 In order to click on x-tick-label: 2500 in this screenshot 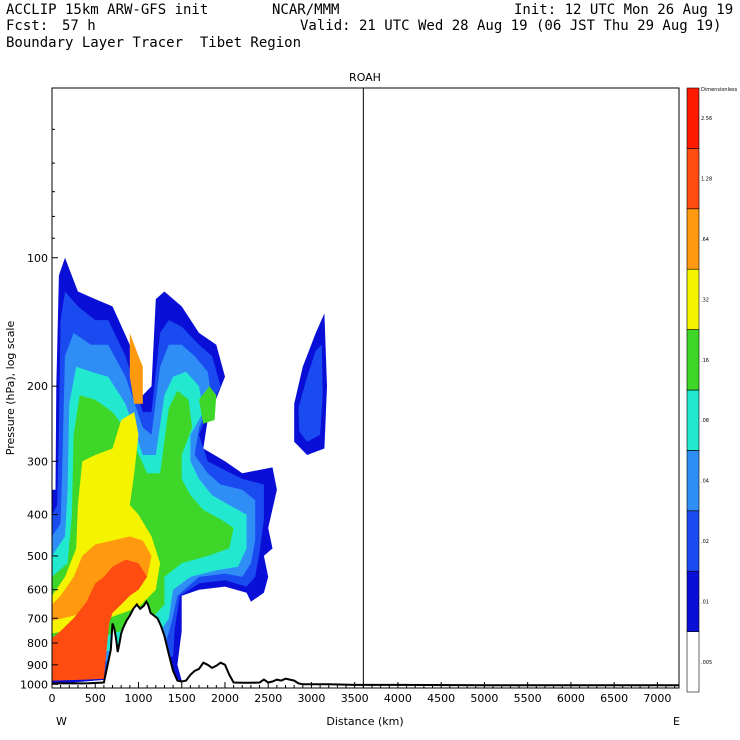, I will do `click(268, 698)`.